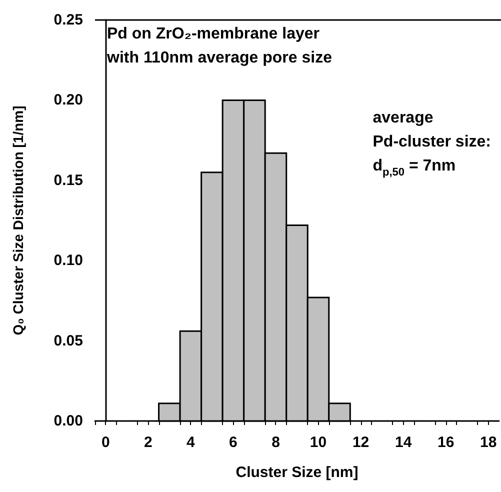 Image resolution: width=501 pixels, height=492 pixels. I want to click on y-tick-label: 0.00, so click(68, 421).